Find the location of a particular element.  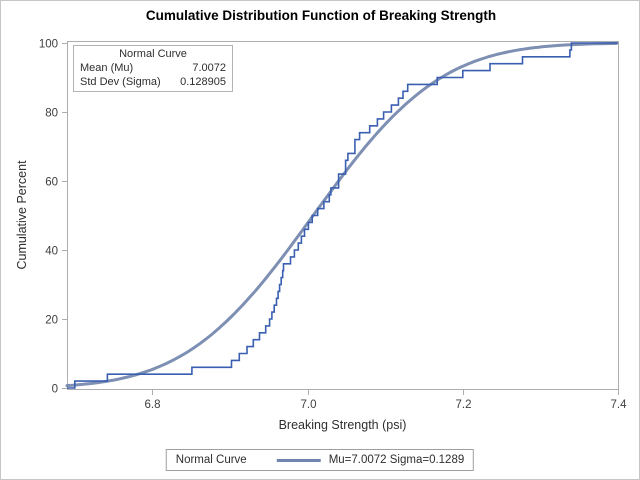

y-tick-label: 20 is located at coordinates (51, 321).